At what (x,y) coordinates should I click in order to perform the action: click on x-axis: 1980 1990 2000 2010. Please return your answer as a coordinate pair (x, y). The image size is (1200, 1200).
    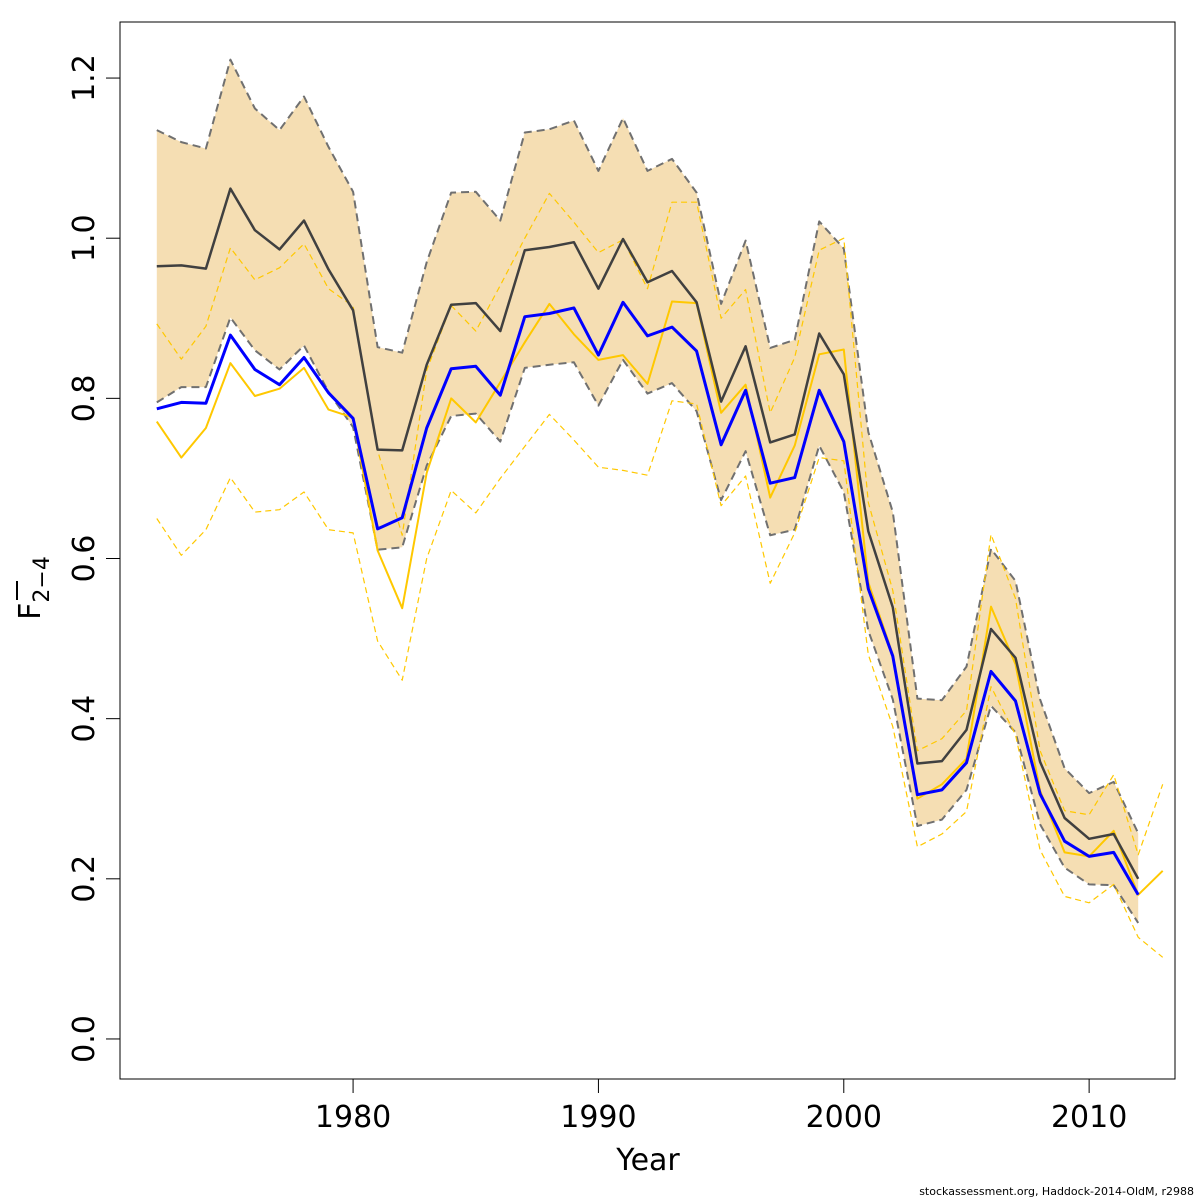
    Looking at the image, I should click on (721, 1107).